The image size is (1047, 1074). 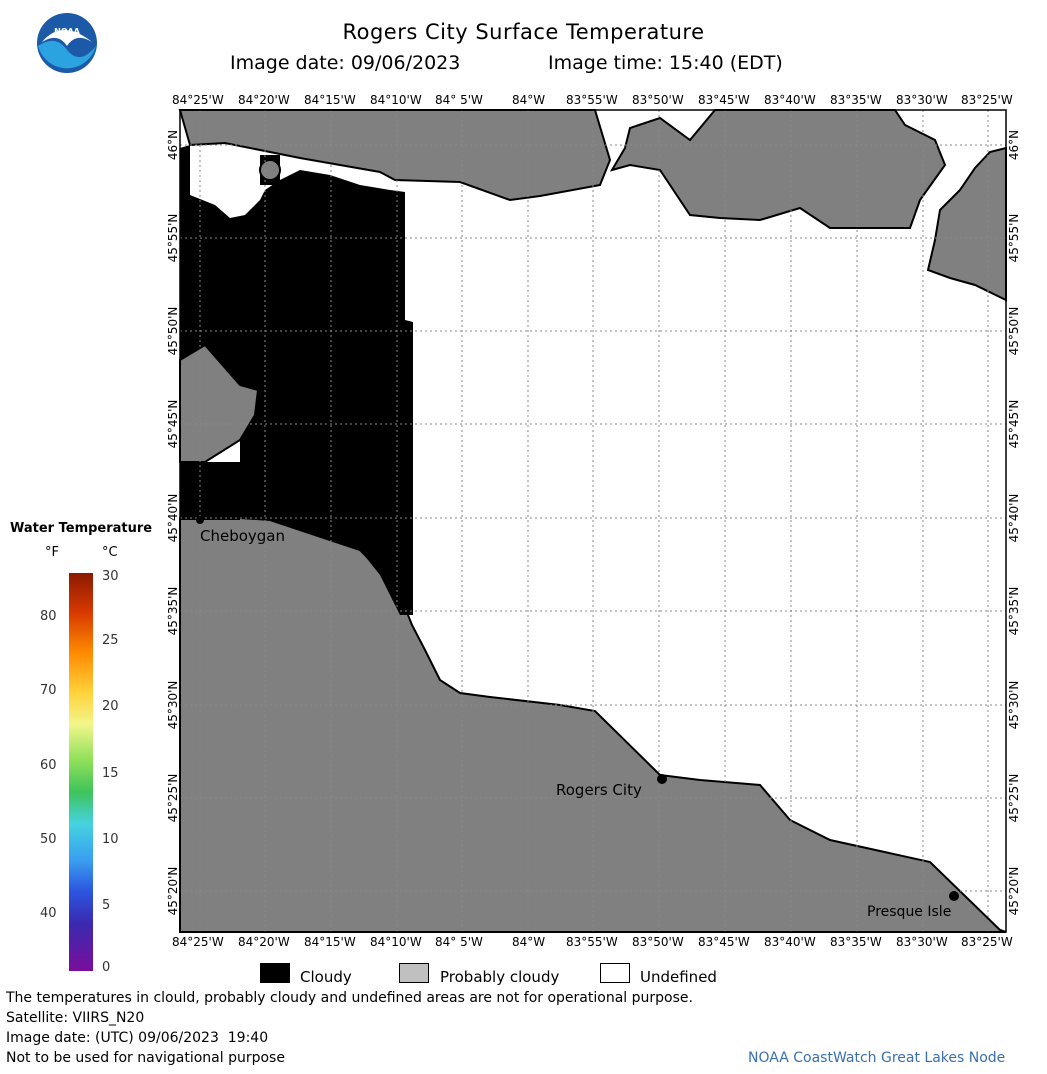 I want to click on credit-text: NOAA CoastWatch Great Lakes Node, so click(x=877, y=1058).